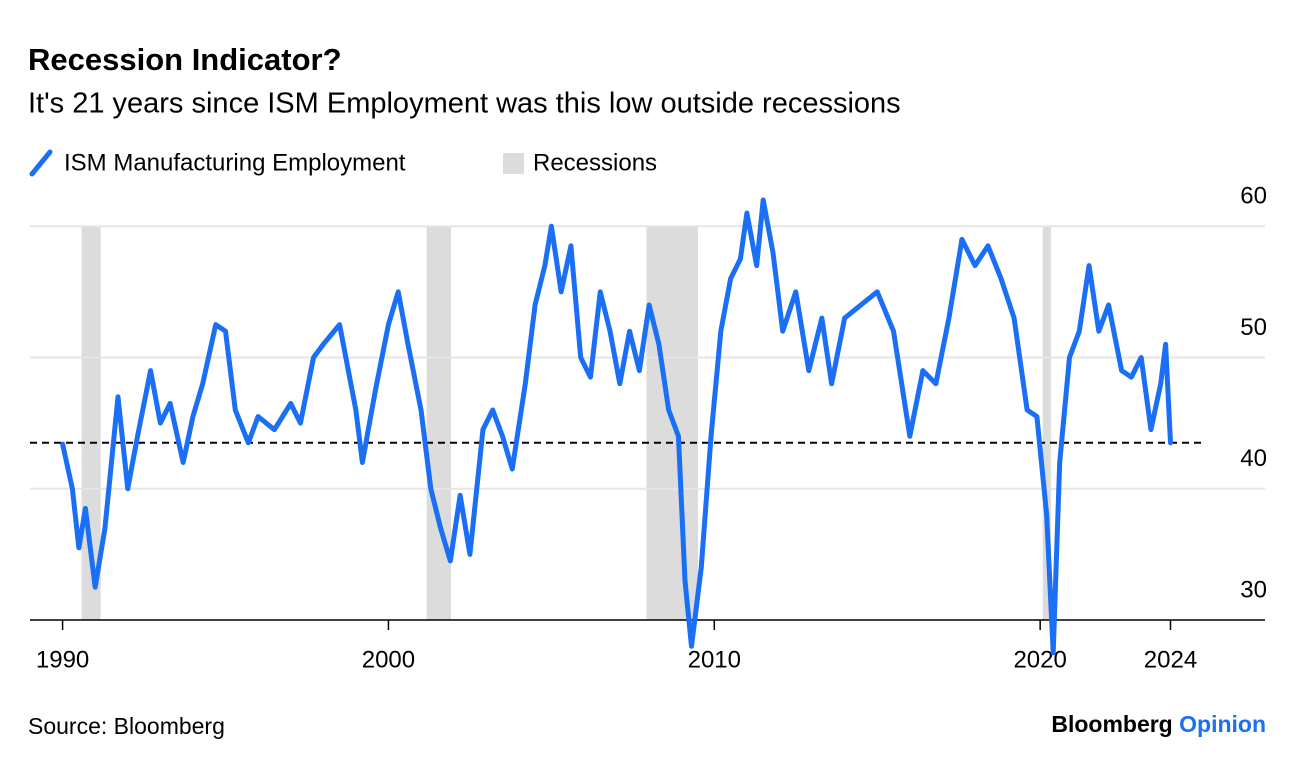 This screenshot has height=770, width=1296. What do you see at coordinates (388, 659) in the screenshot?
I see `x-tick-label: 2000` at bounding box center [388, 659].